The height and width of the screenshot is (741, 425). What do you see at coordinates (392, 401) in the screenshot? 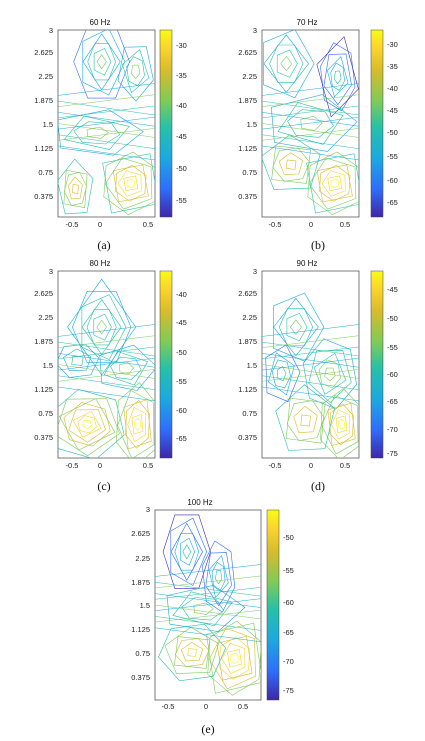
I see `panel-d-cbtick-5: -65` at bounding box center [392, 401].